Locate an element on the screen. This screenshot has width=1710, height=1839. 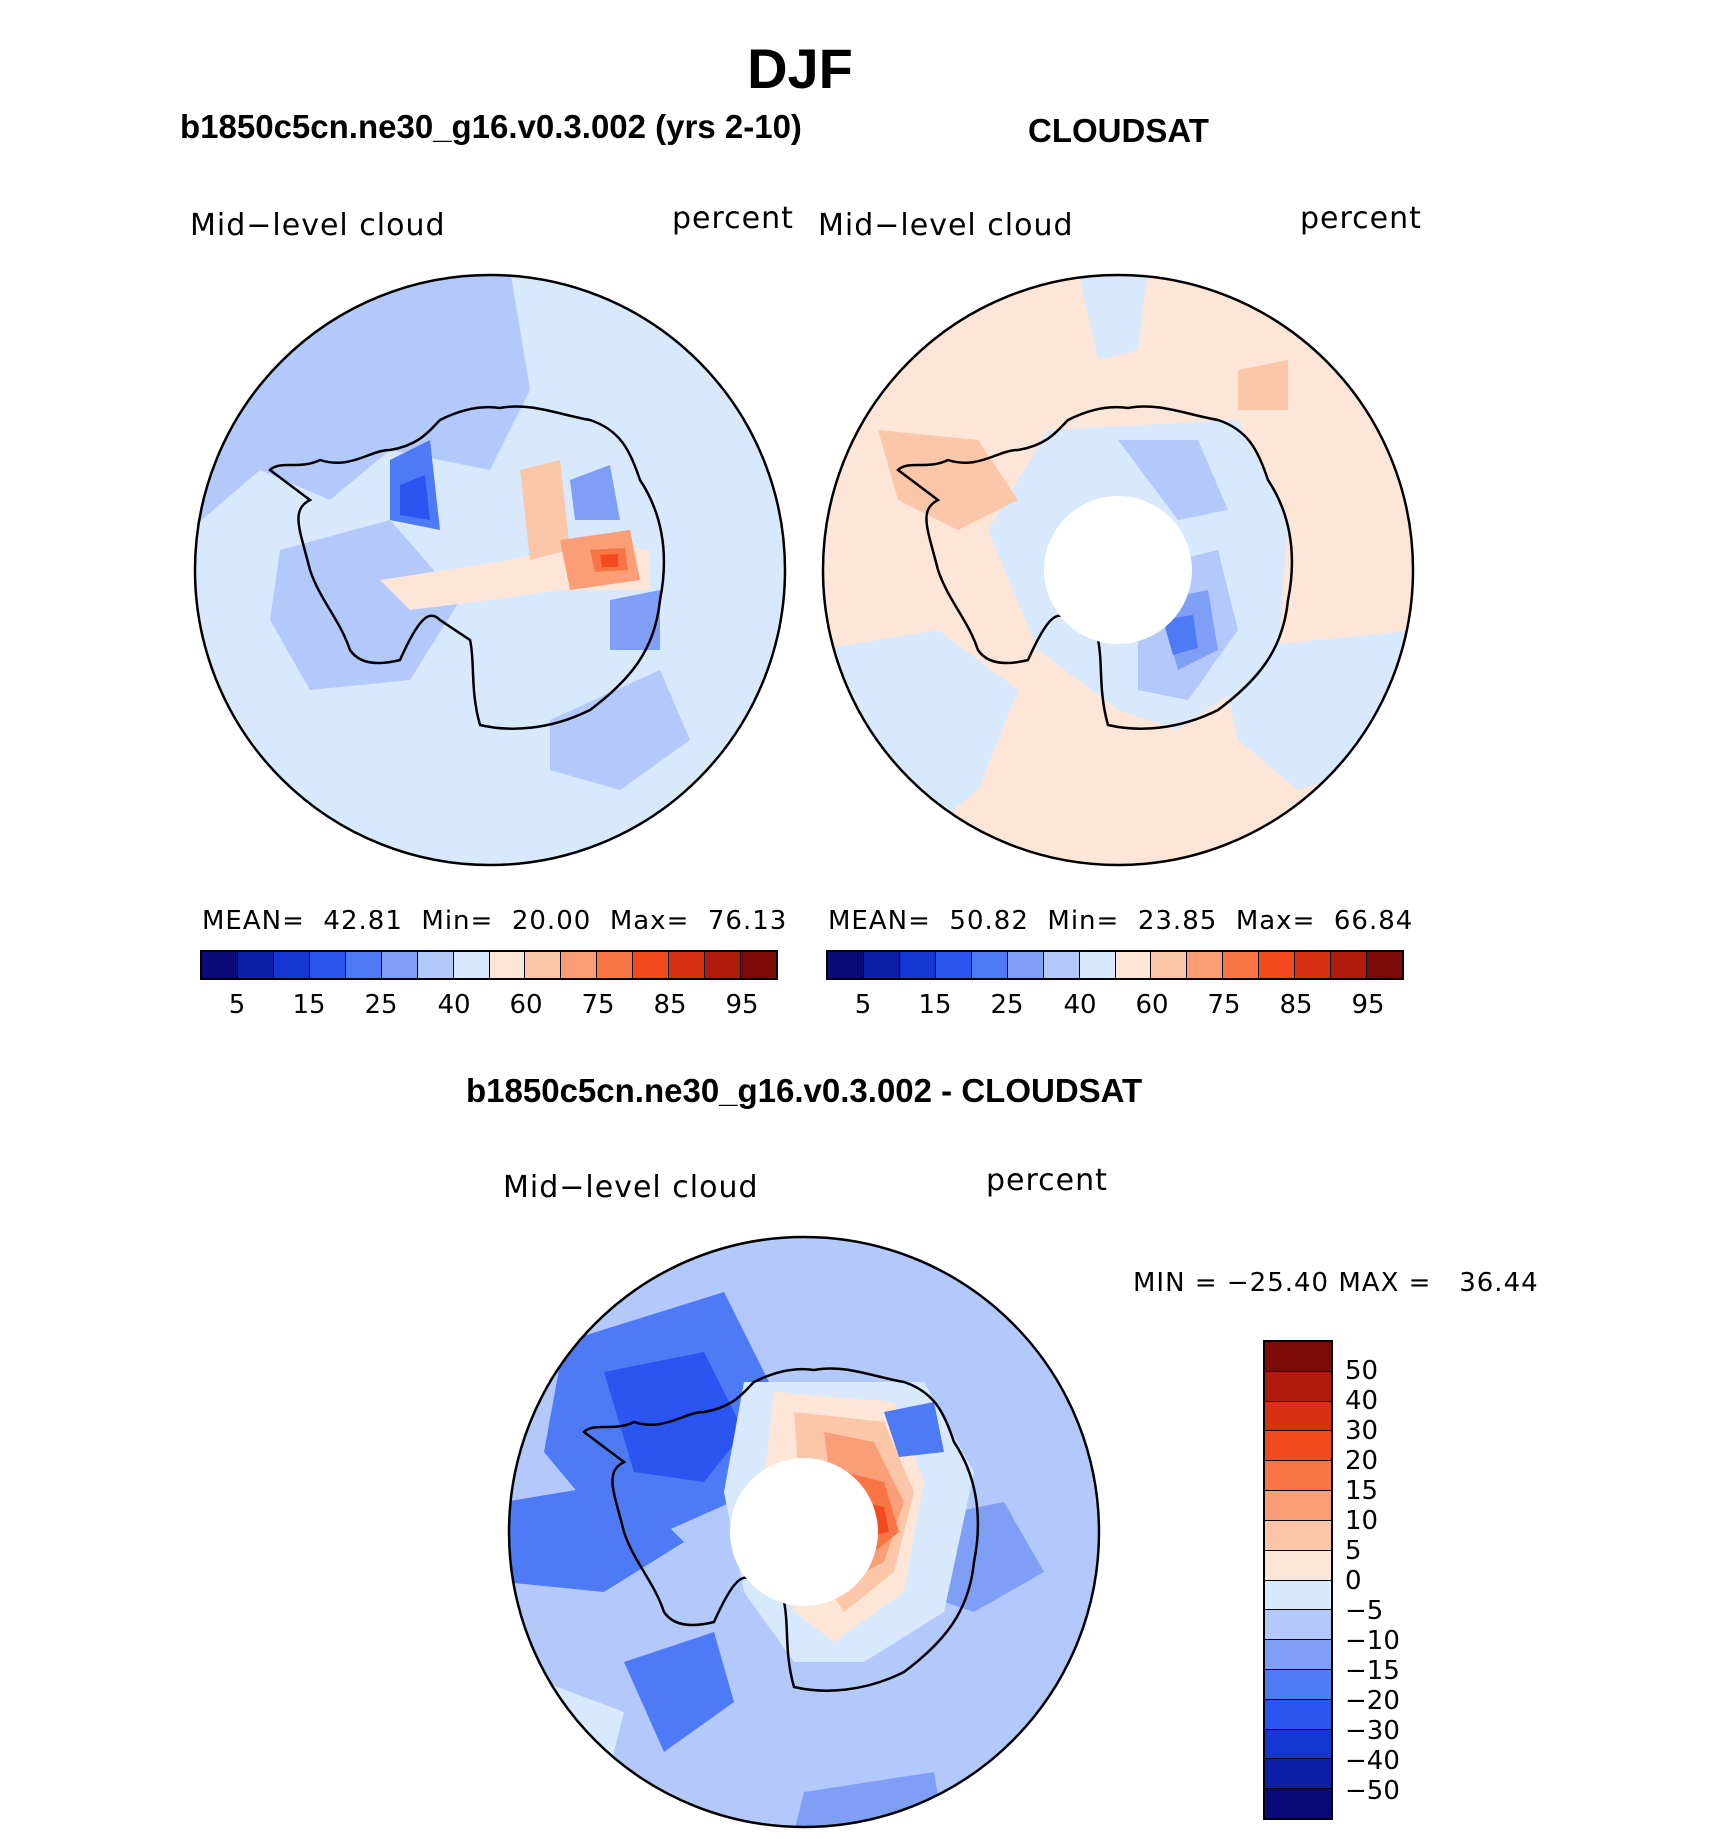
colorbar-tick: −20 is located at coordinates (1372, 1701).